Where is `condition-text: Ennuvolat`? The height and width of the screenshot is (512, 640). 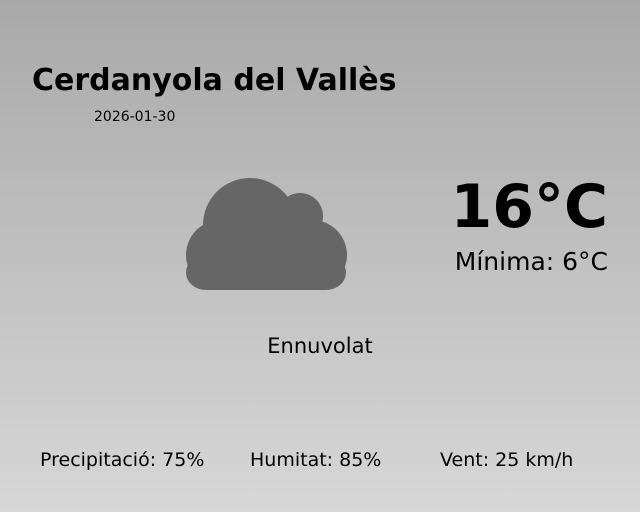 condition-text: Ennuvolat is located at coordinates (320, 346).